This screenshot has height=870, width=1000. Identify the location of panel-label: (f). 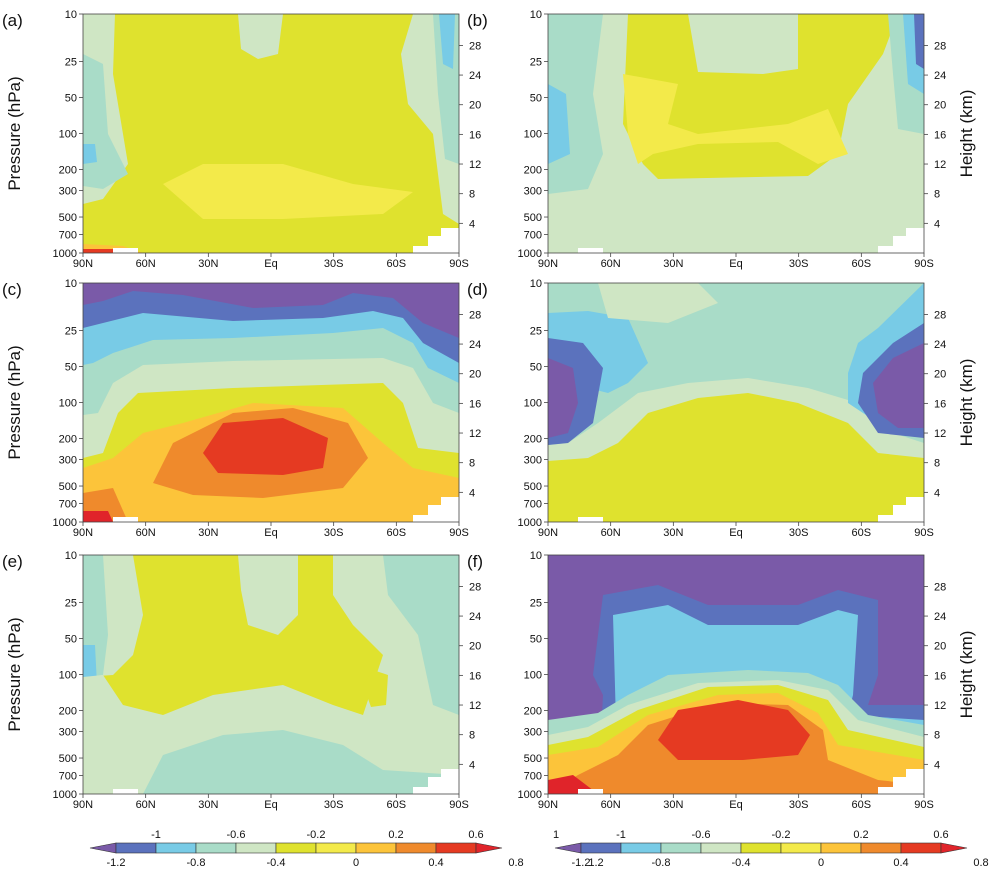
(475, 561).